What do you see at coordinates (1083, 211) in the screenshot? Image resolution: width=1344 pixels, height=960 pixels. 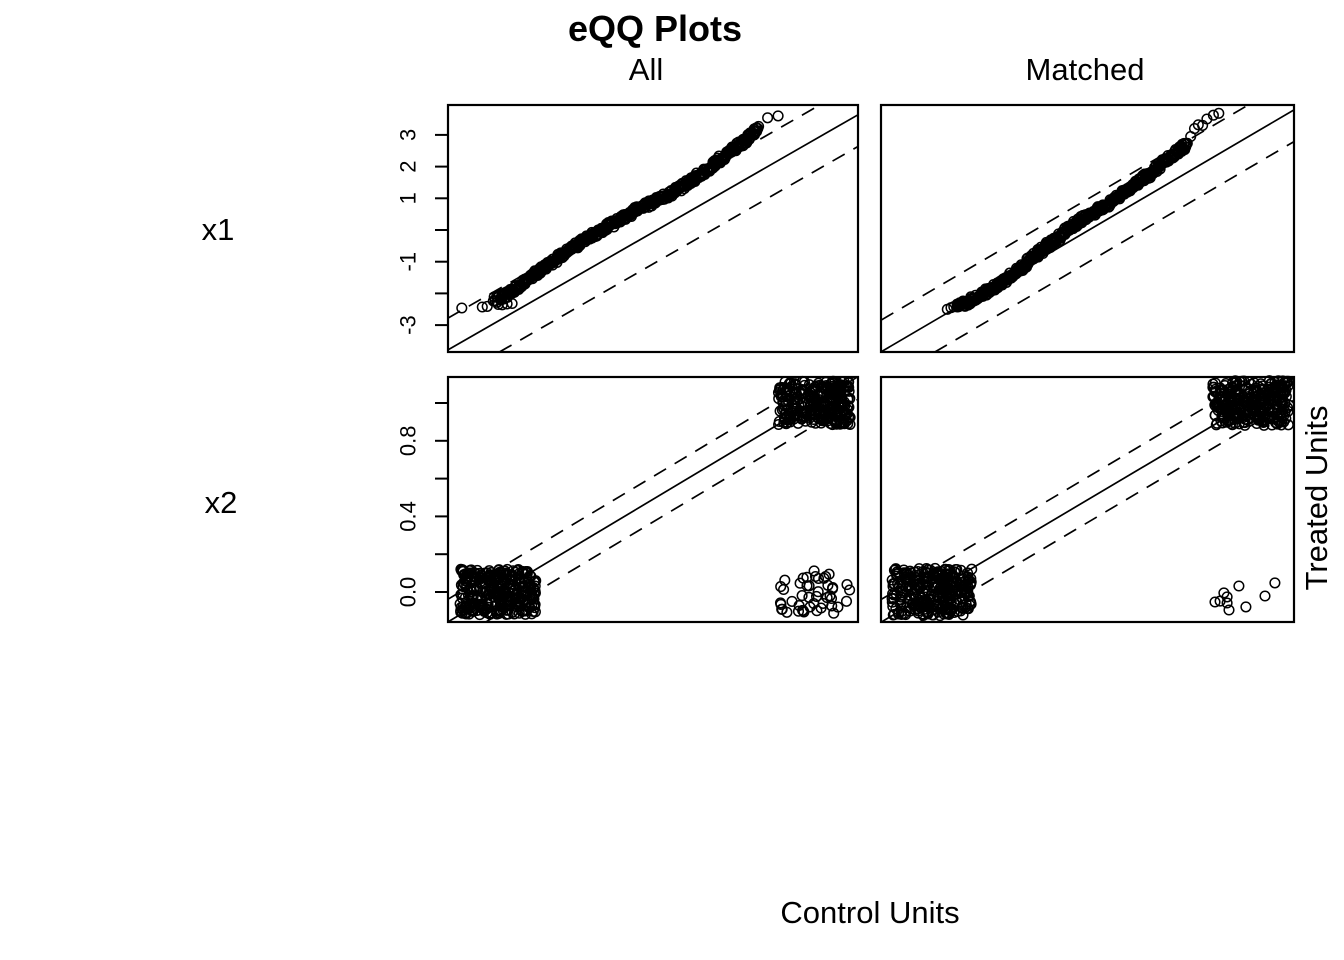 I see `points-x1-matched` at bounding box center [1083, 211].